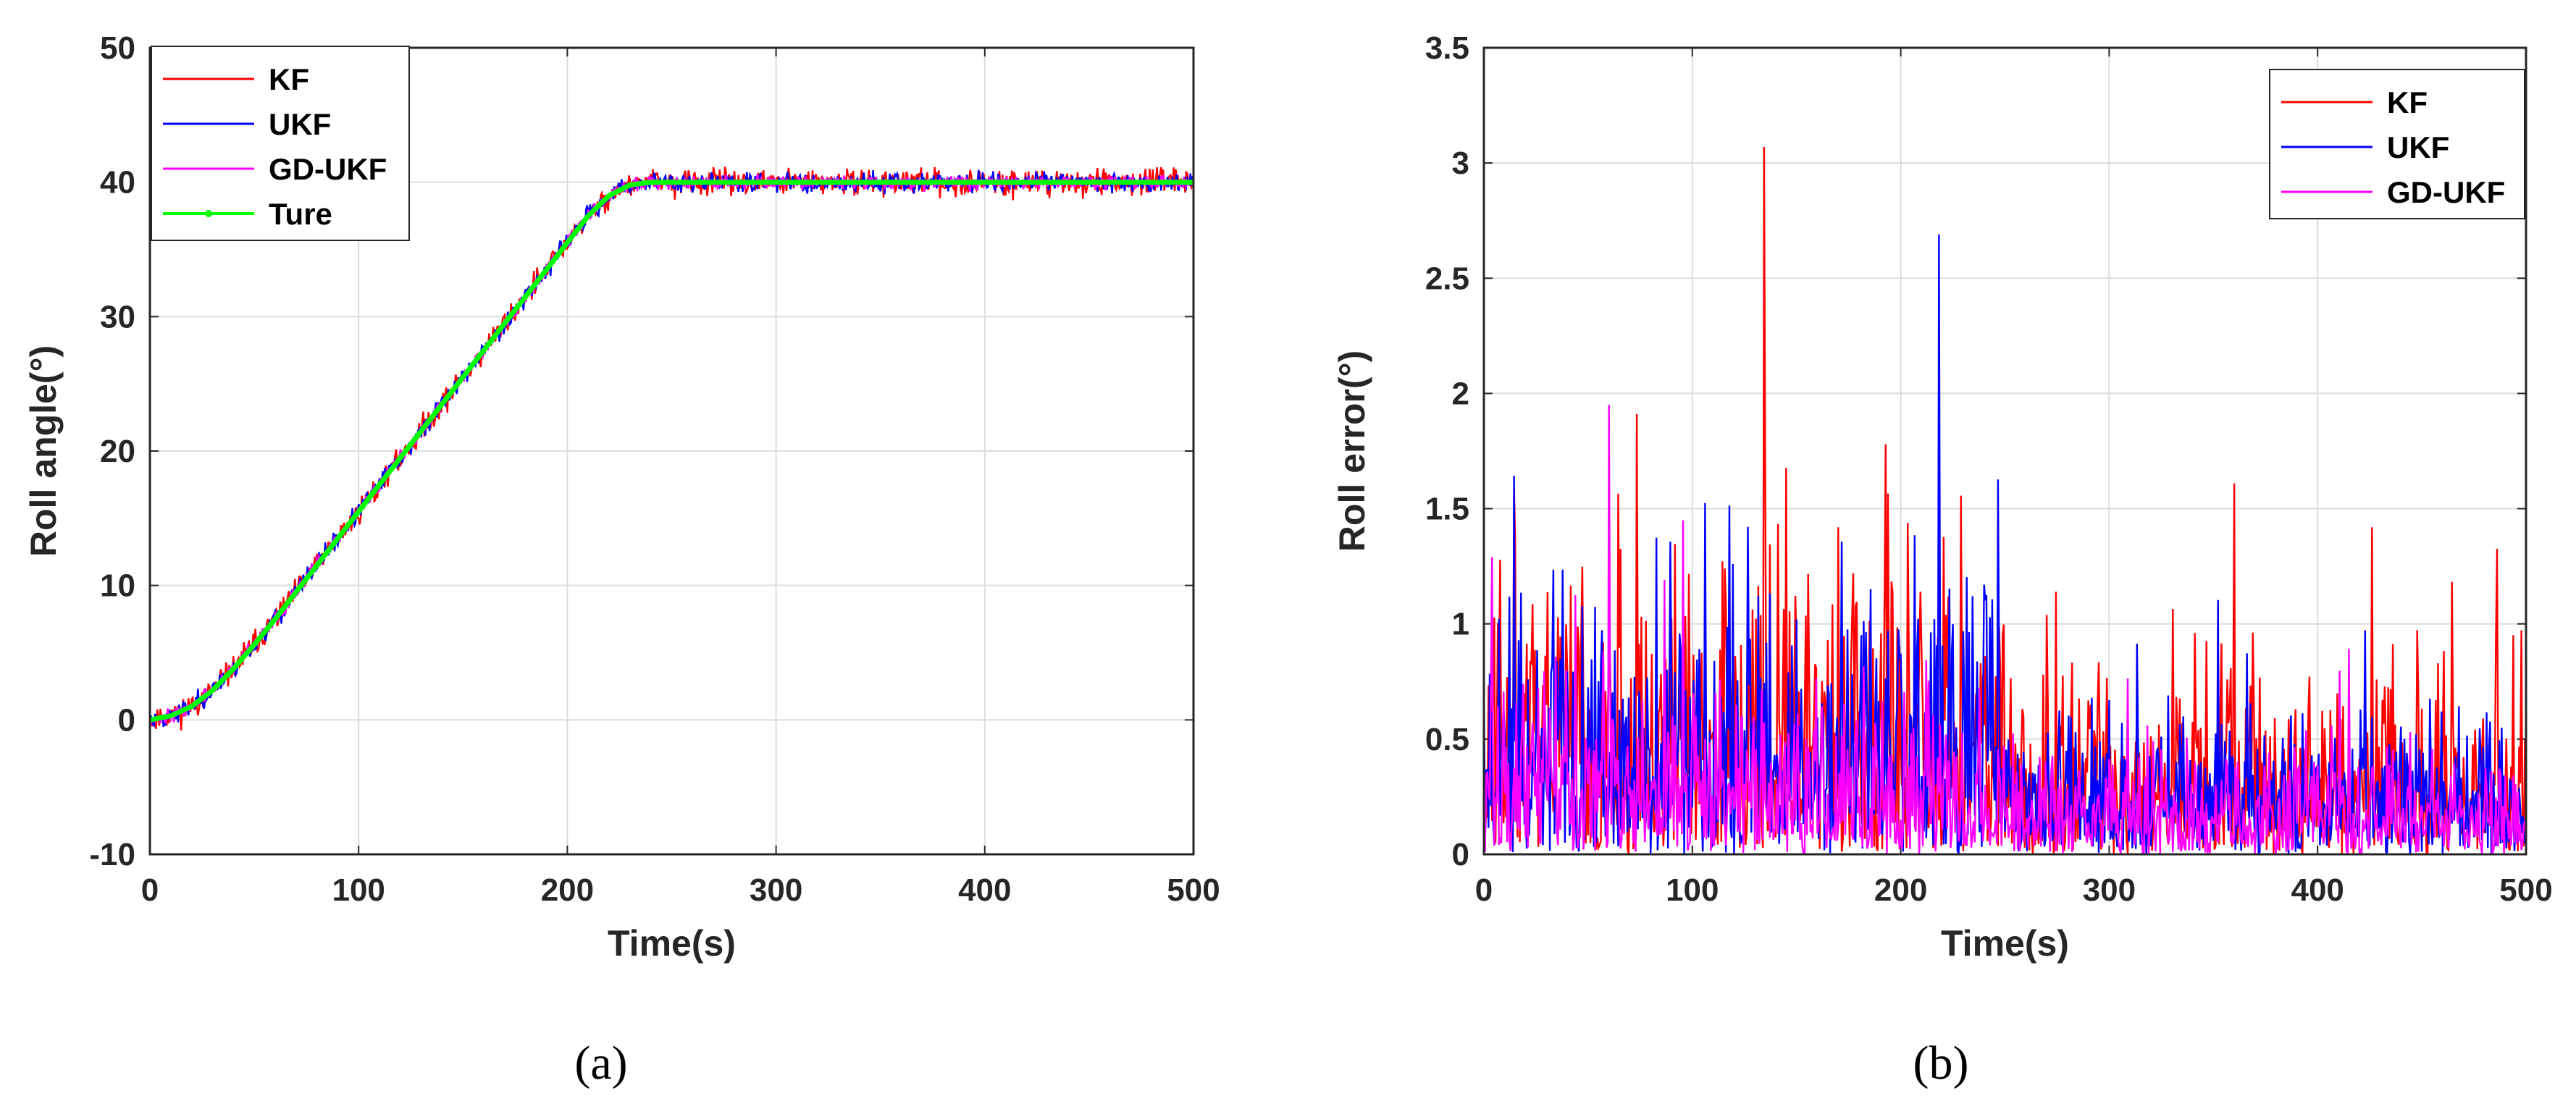 This screenshot has height=1120, width=2576. What do you see at coordinates (1460, 163) in the screenshot?
I see `y-tick-label: 3` at bounding box center [1460, 163].